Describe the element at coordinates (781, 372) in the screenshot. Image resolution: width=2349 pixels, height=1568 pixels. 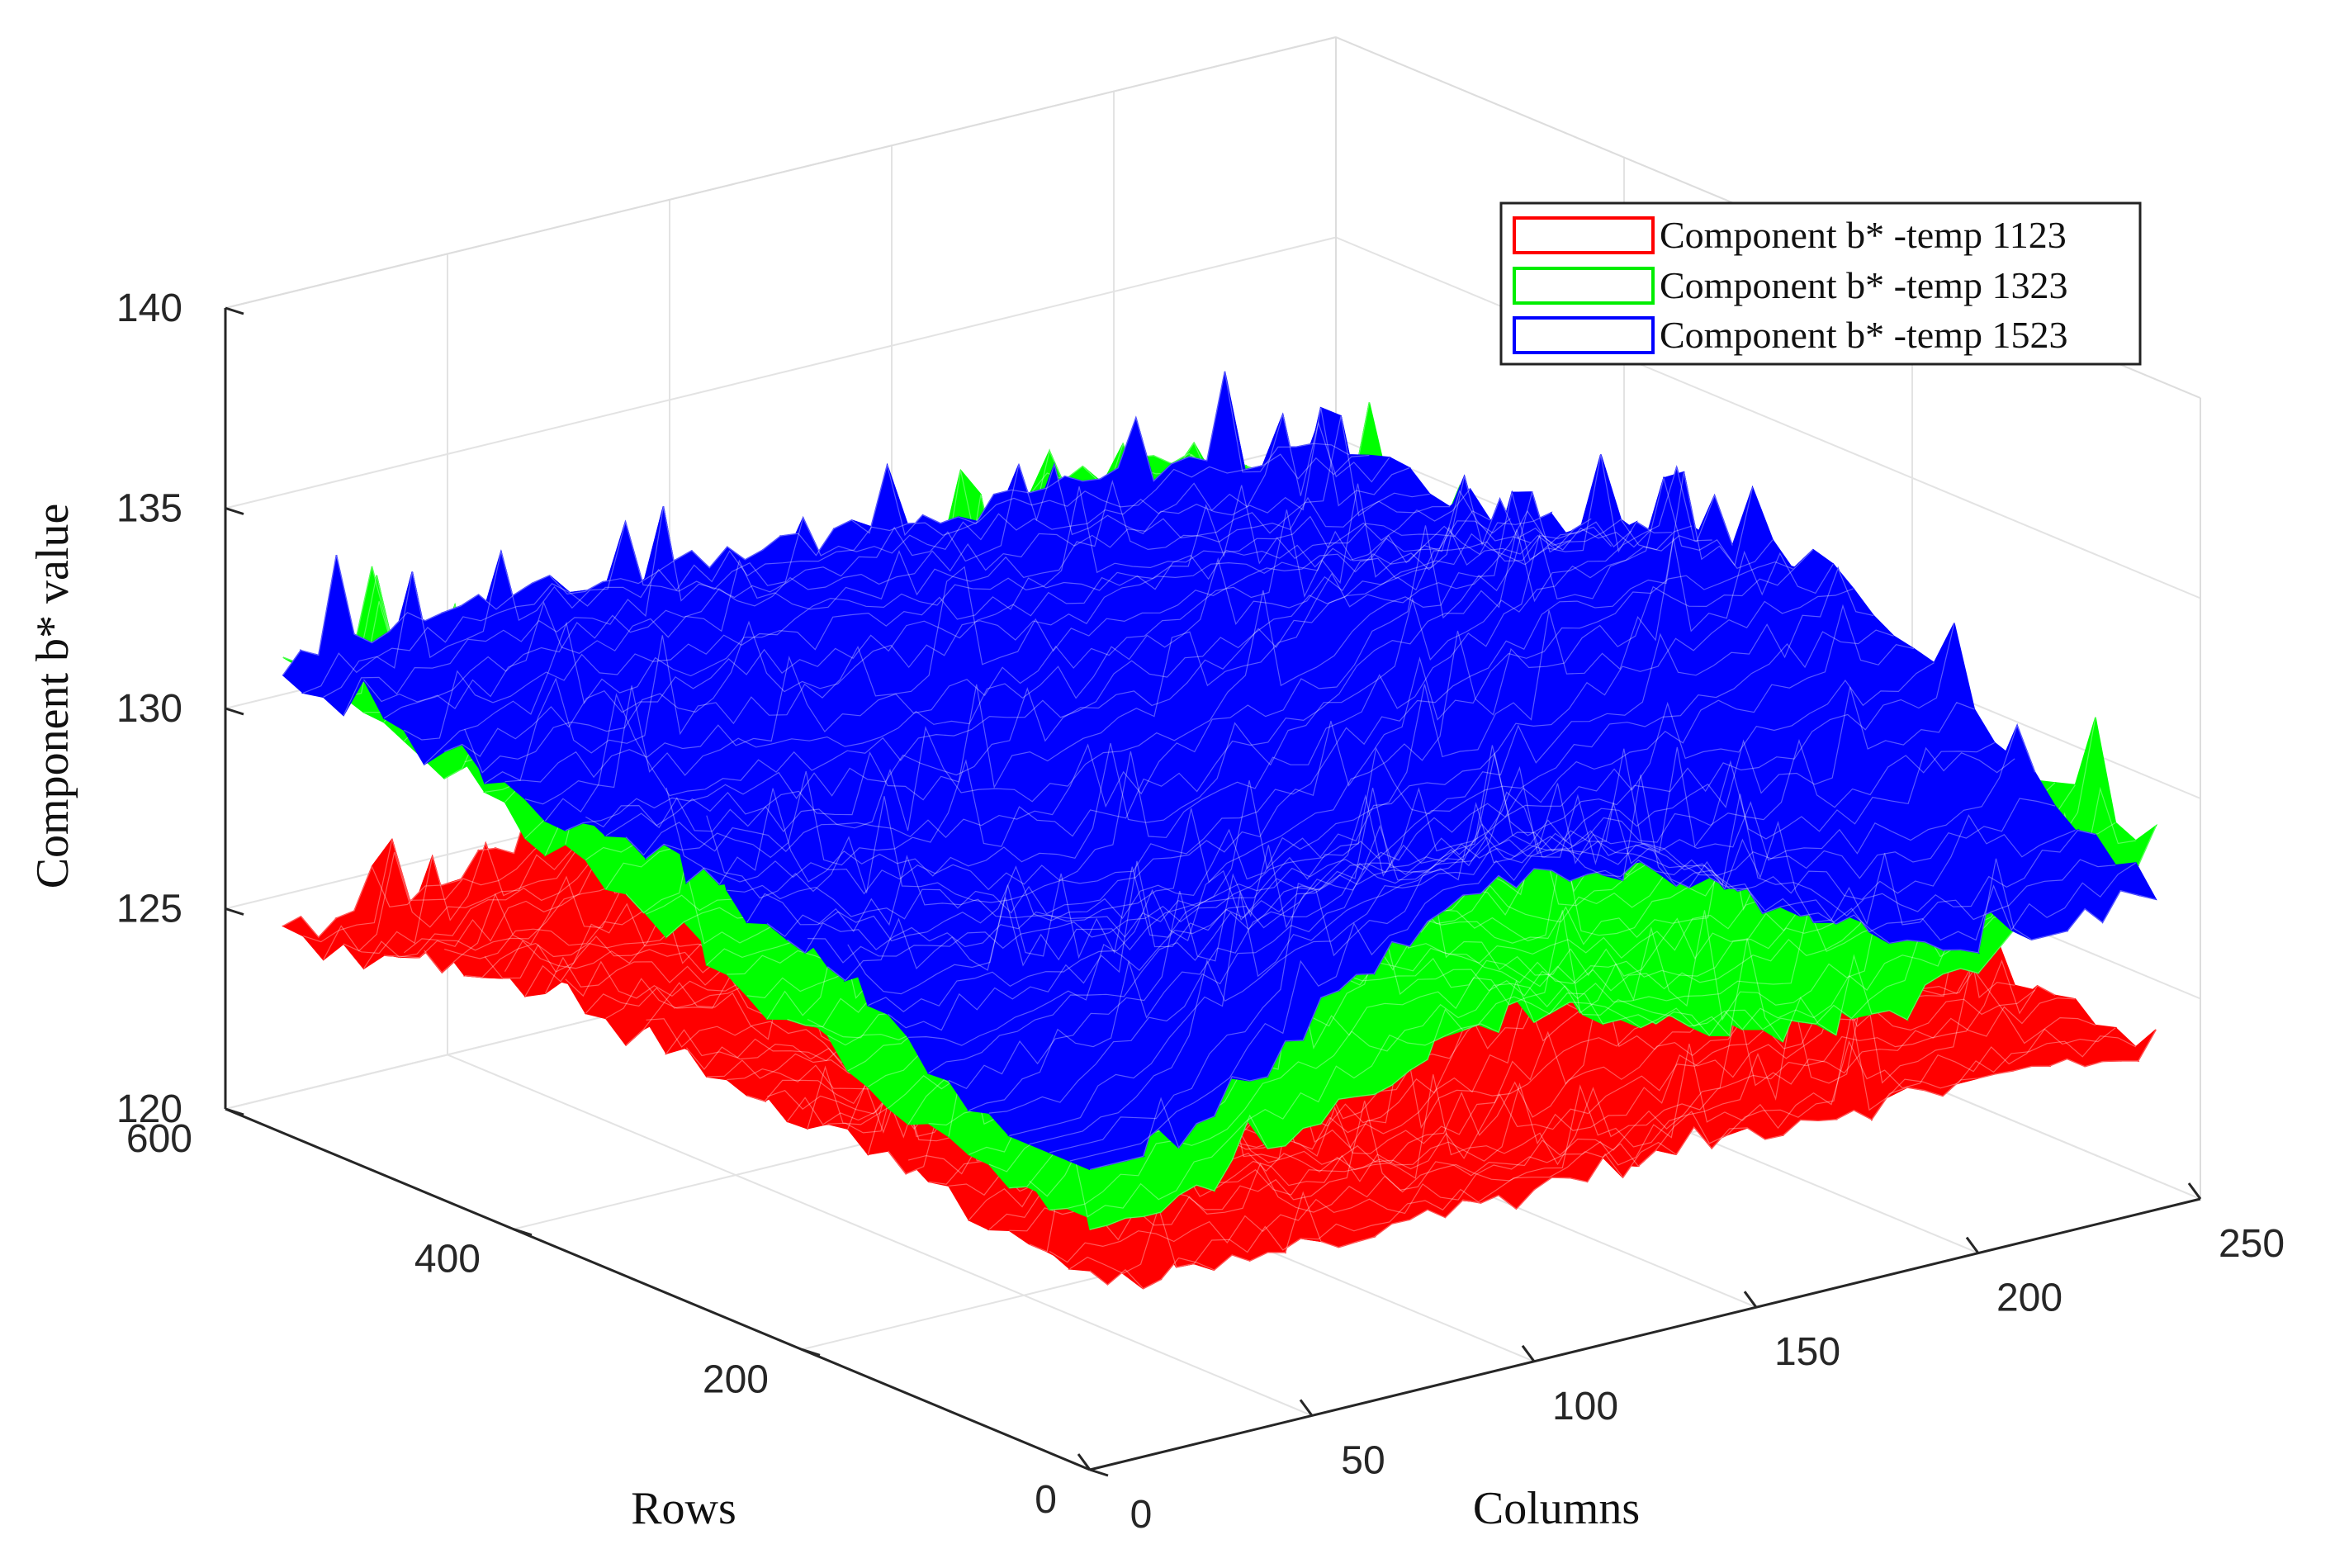
I see `back-wall-gridline-z` at that location.